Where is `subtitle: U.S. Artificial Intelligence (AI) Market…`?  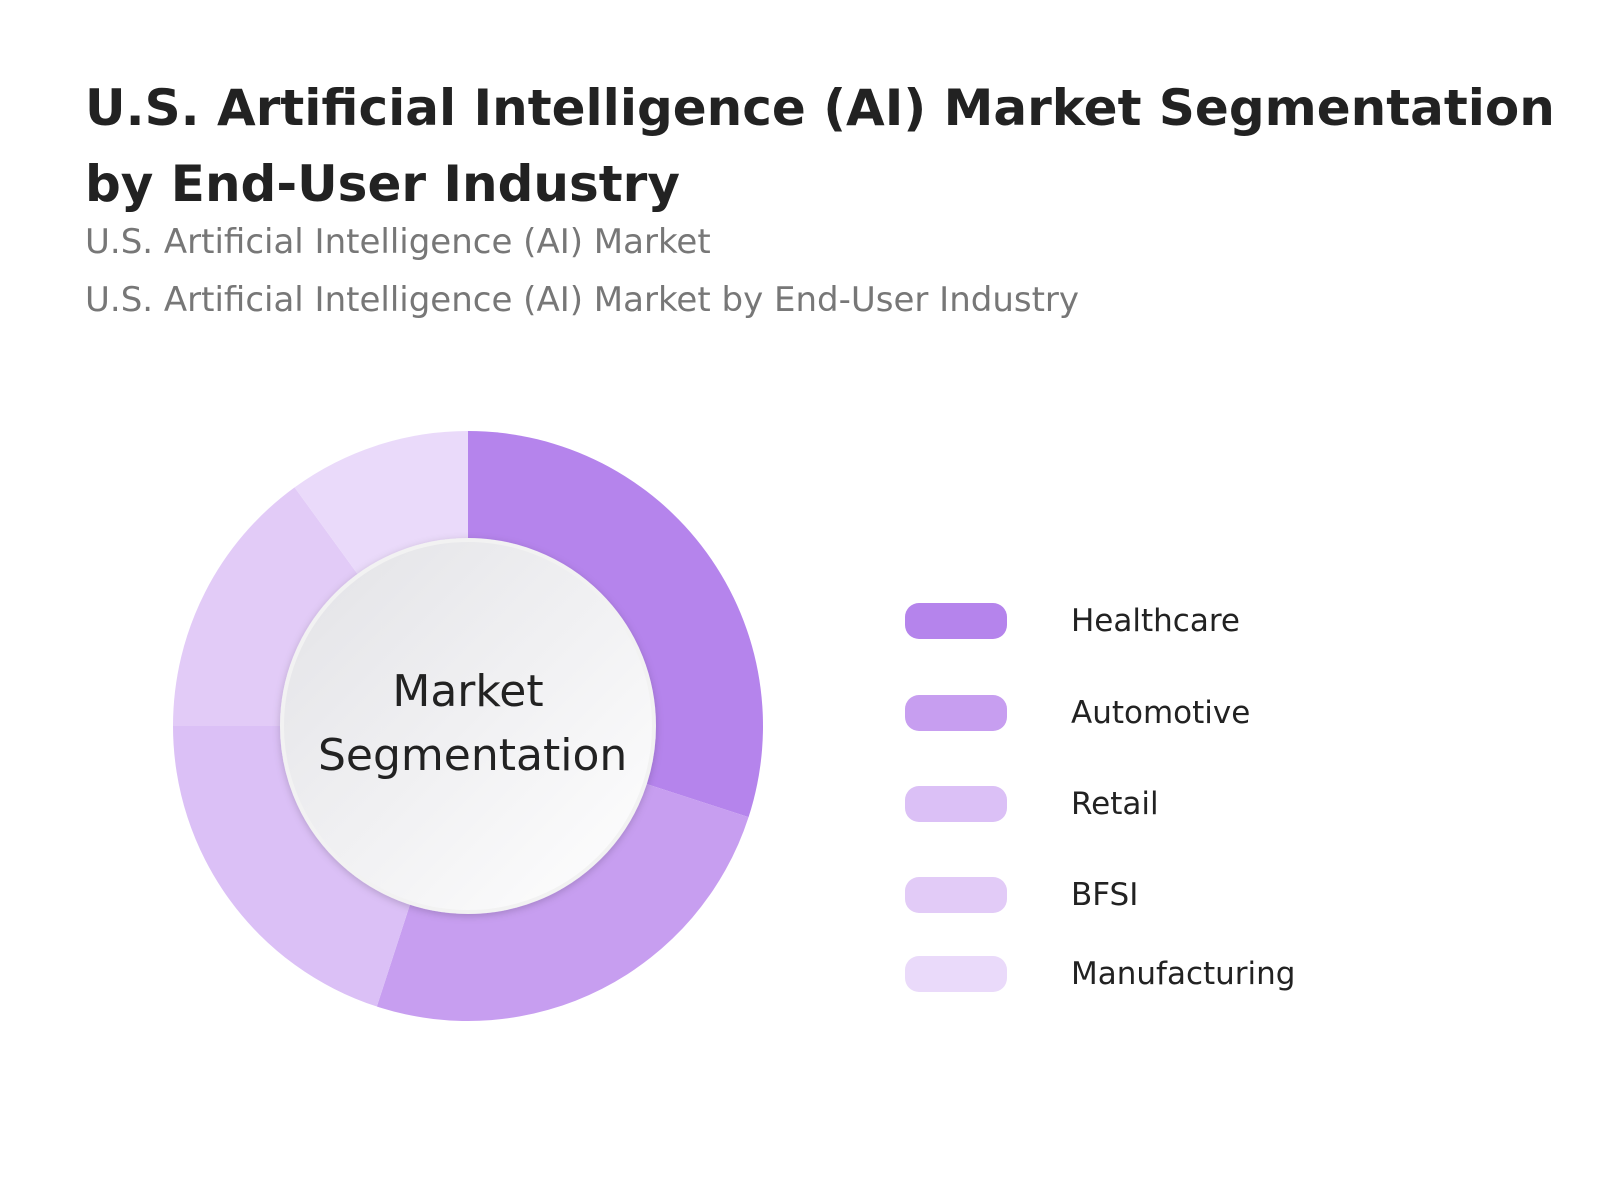 subtitle: U.S. Artificial Intelligence (AI) Market… is located at coordinates (582, 300).